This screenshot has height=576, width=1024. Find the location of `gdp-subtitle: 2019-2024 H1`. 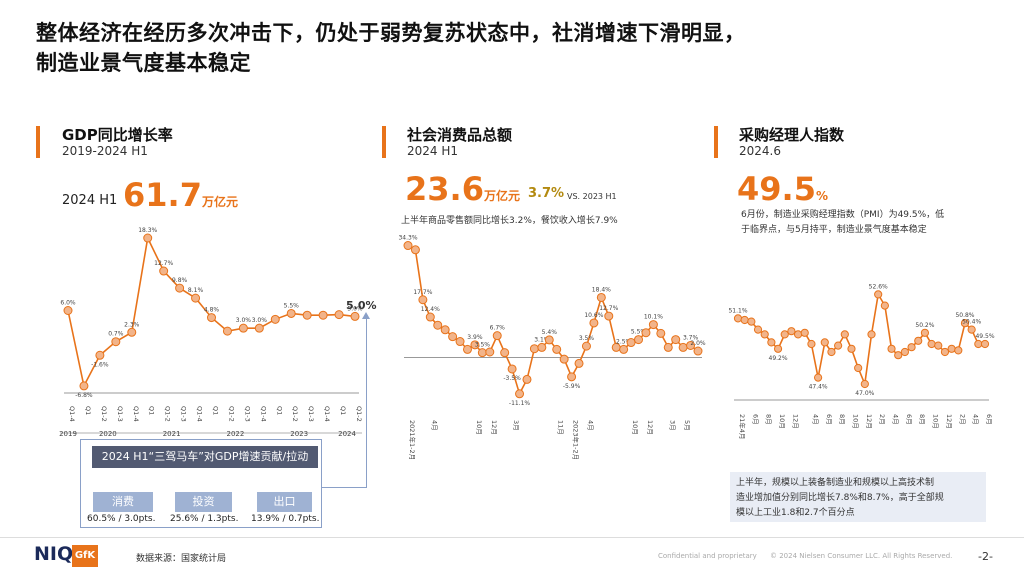

gdp-subtitle: 2019-2024 H1 is located at coordinates (105, 151).